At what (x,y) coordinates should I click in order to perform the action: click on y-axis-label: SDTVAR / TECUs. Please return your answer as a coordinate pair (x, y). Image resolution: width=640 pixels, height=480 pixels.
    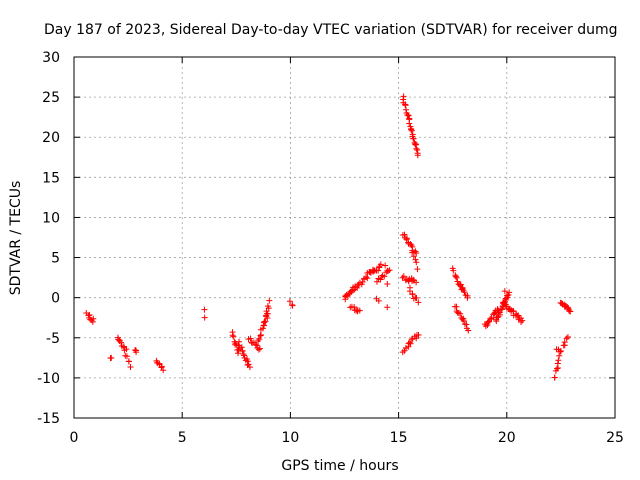
    Looking at the image, I should click on (16, 238).